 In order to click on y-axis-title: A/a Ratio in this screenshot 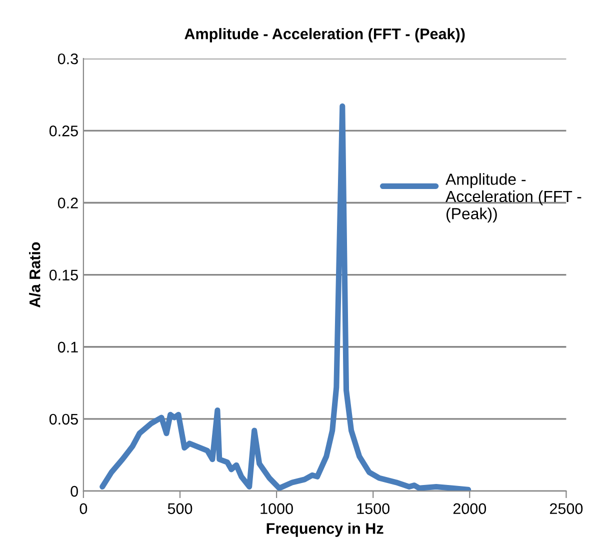, I will do `click(34, 275)`.